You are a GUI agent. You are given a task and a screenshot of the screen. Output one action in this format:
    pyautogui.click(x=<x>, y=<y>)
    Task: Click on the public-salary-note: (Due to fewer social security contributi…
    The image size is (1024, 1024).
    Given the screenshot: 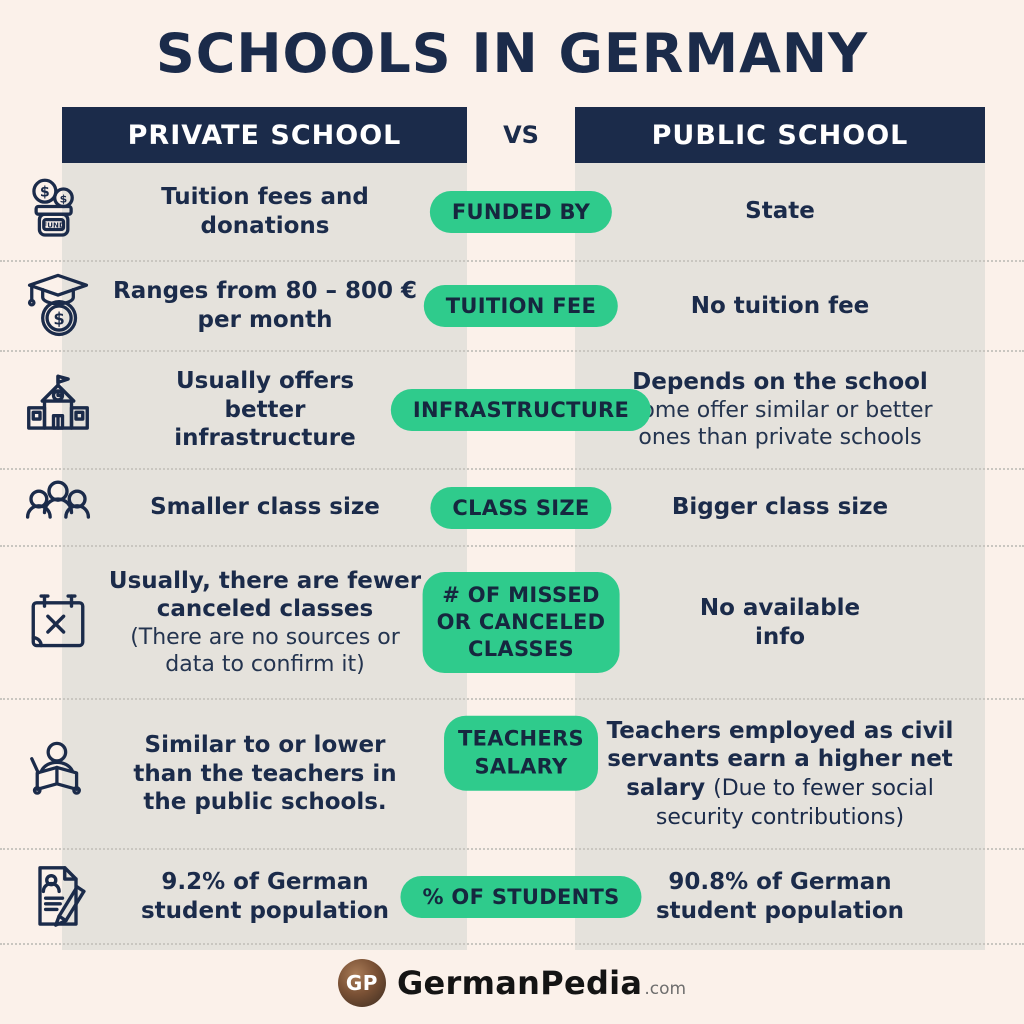 What is the action you would take?
    pyautogui.click(x=794, y=803)
    